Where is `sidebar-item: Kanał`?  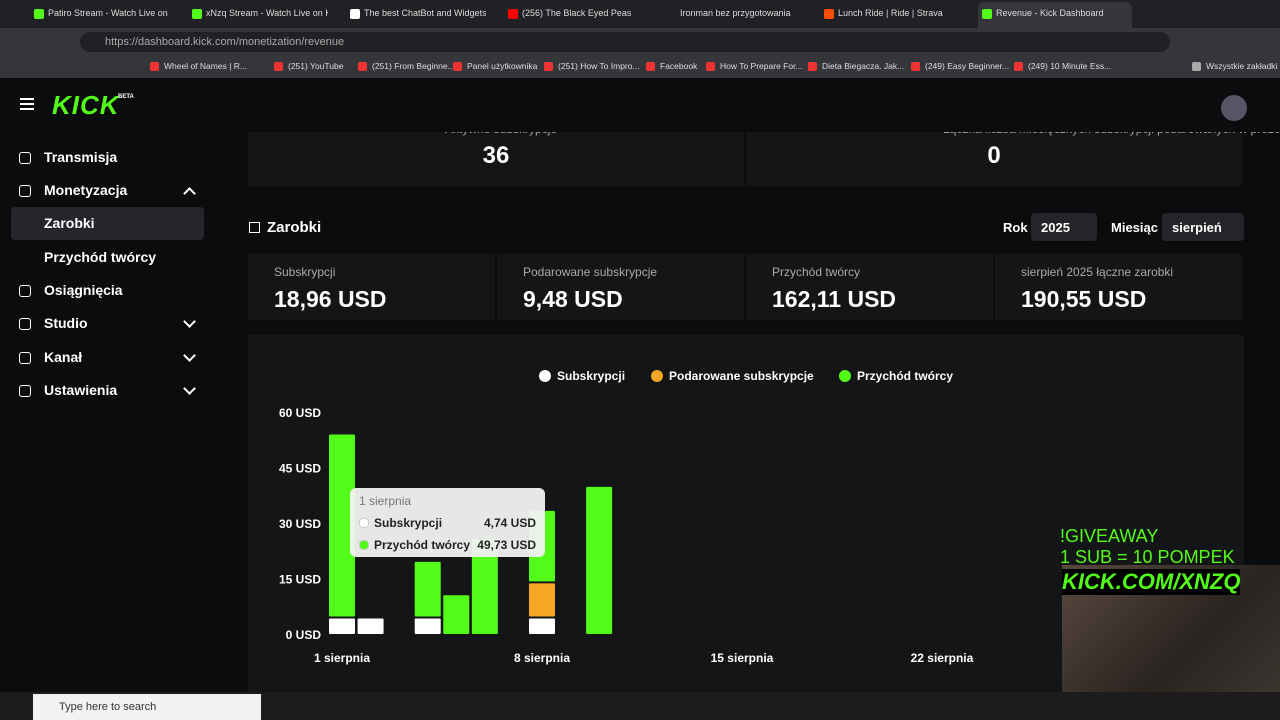
sidebar-item: Kanał is located at coordinates (63, 357).